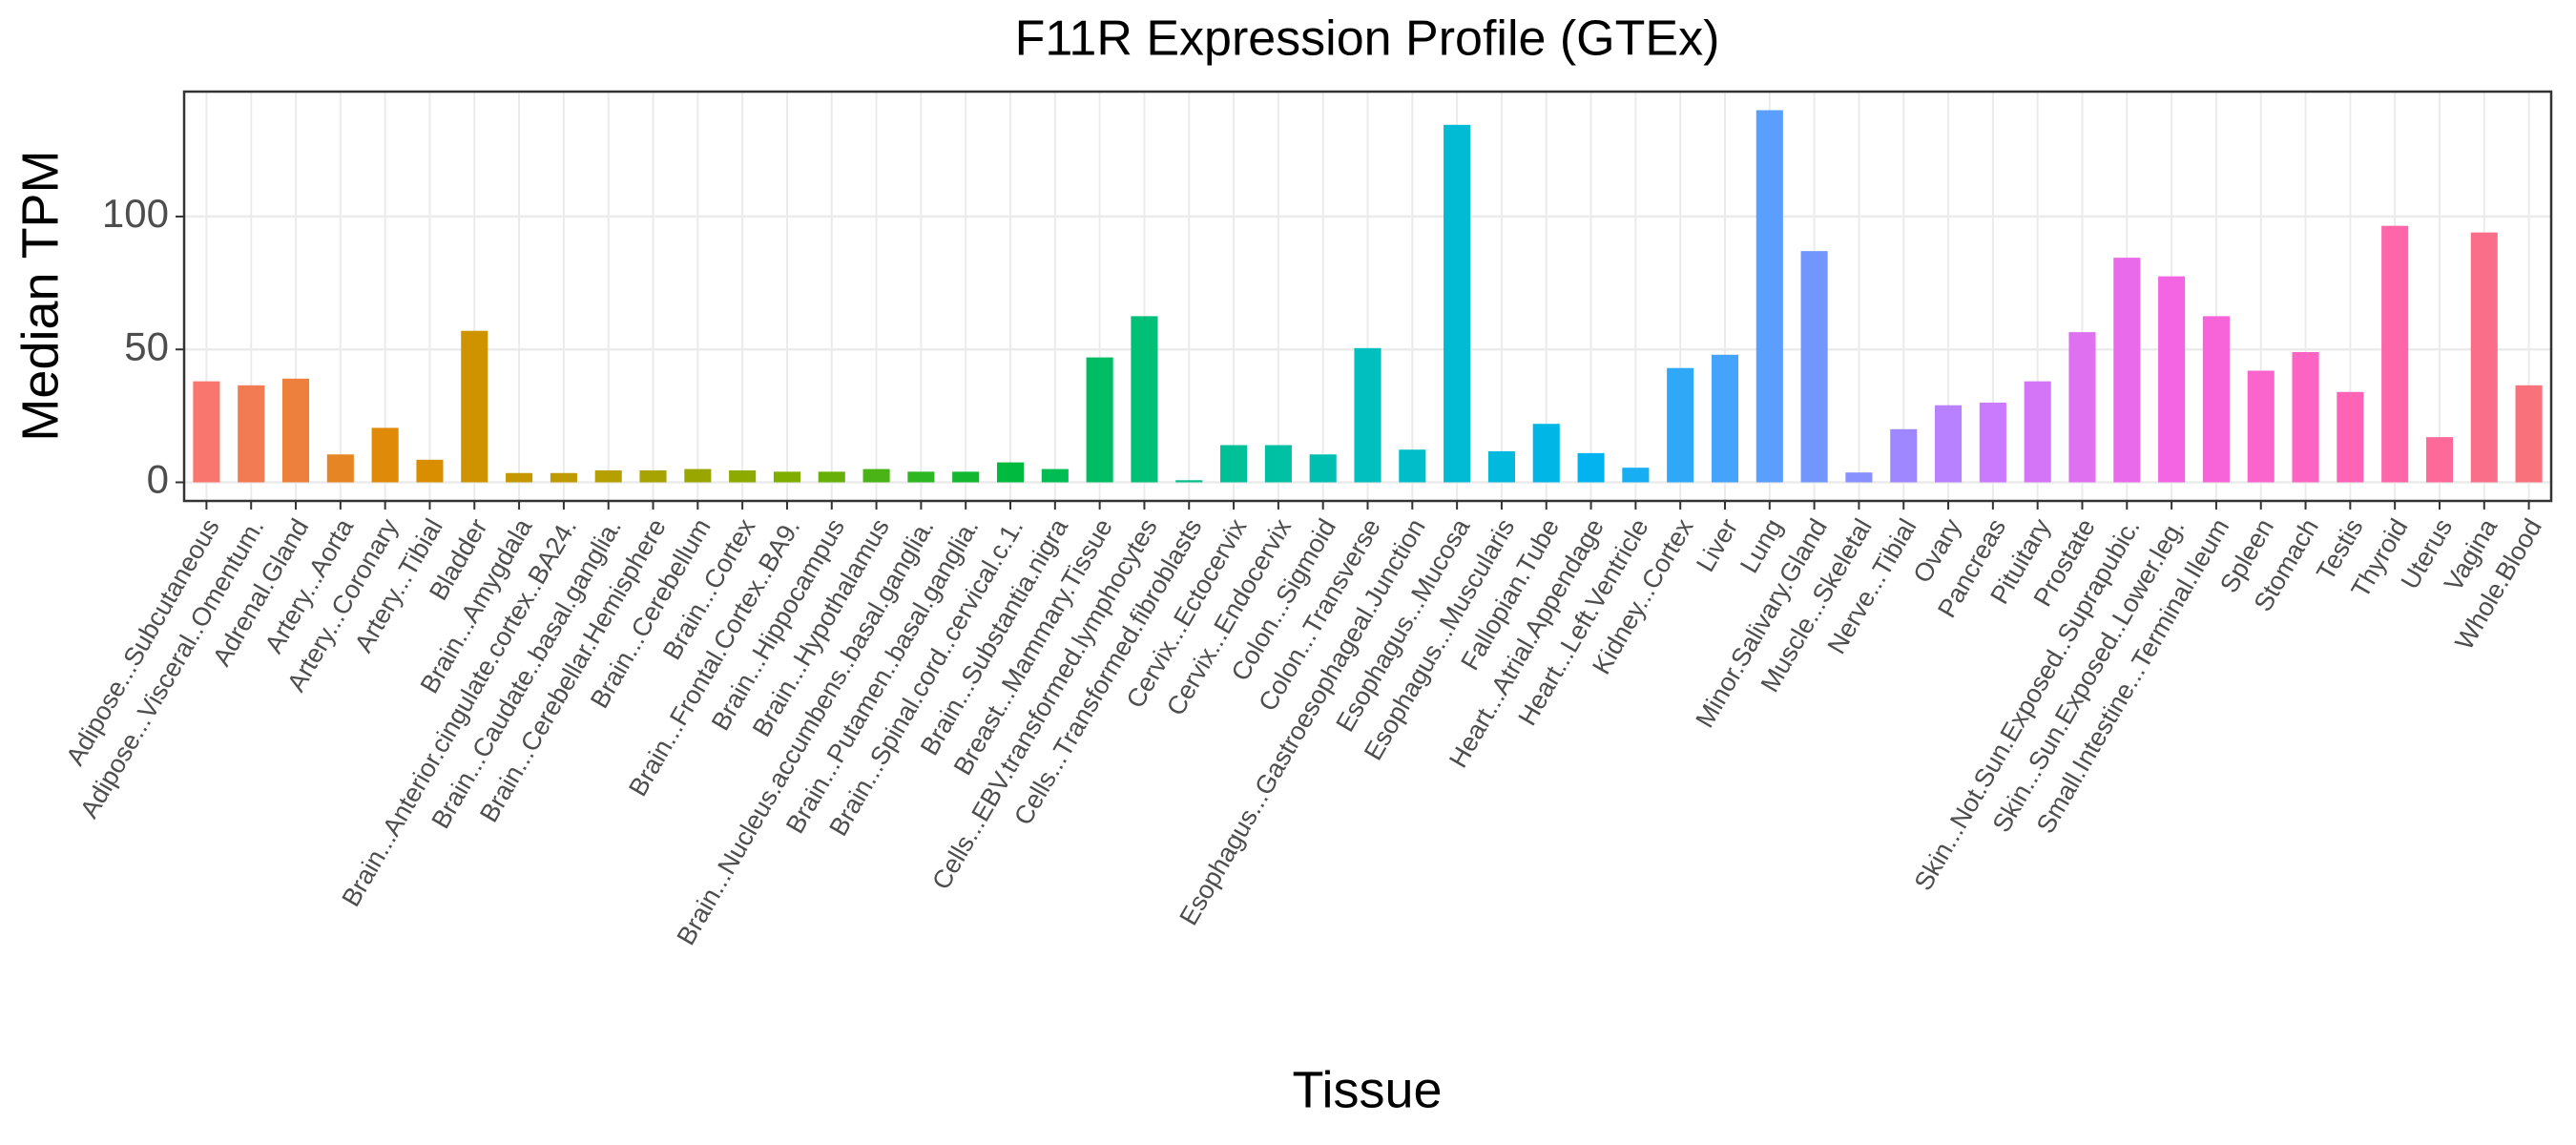 This screenshot has height=1145, width=2576. Describe the element at coordinates (158, 480) in the screenshot. I see `y-tick-label: 0` at that location.